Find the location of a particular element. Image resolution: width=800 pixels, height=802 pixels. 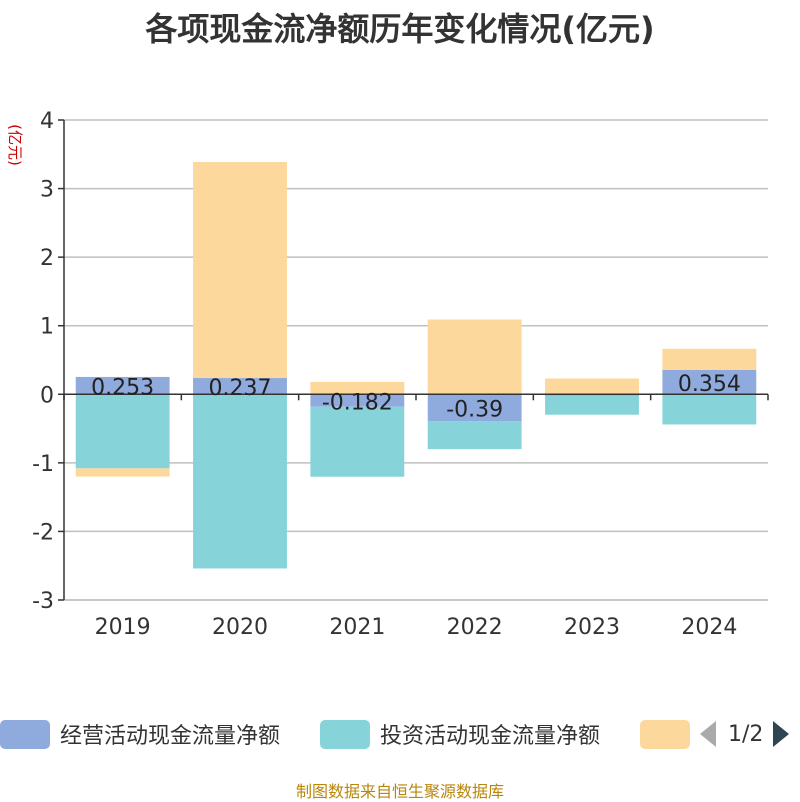

y-tick-label: 1 is located at coordinates (47, 327).